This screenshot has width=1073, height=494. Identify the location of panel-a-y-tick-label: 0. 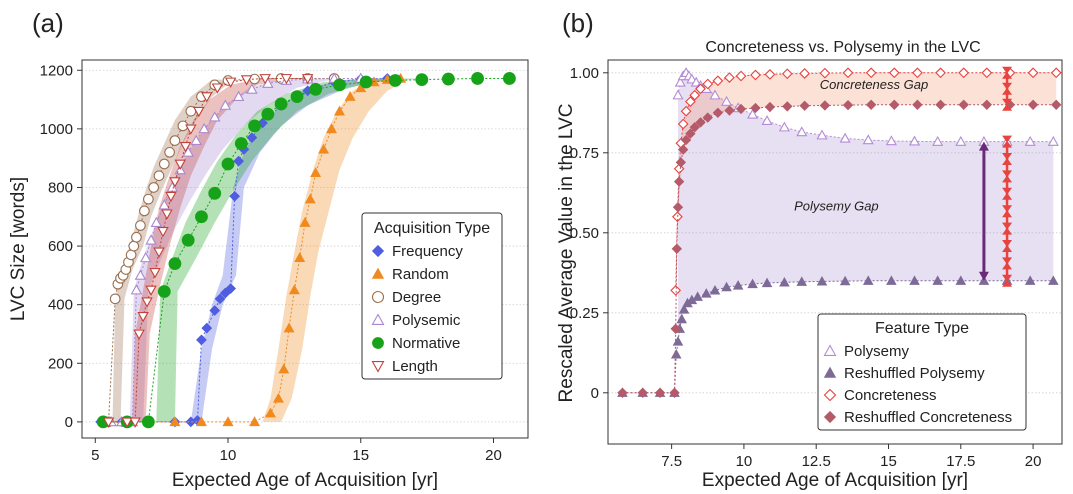
(69, 422).